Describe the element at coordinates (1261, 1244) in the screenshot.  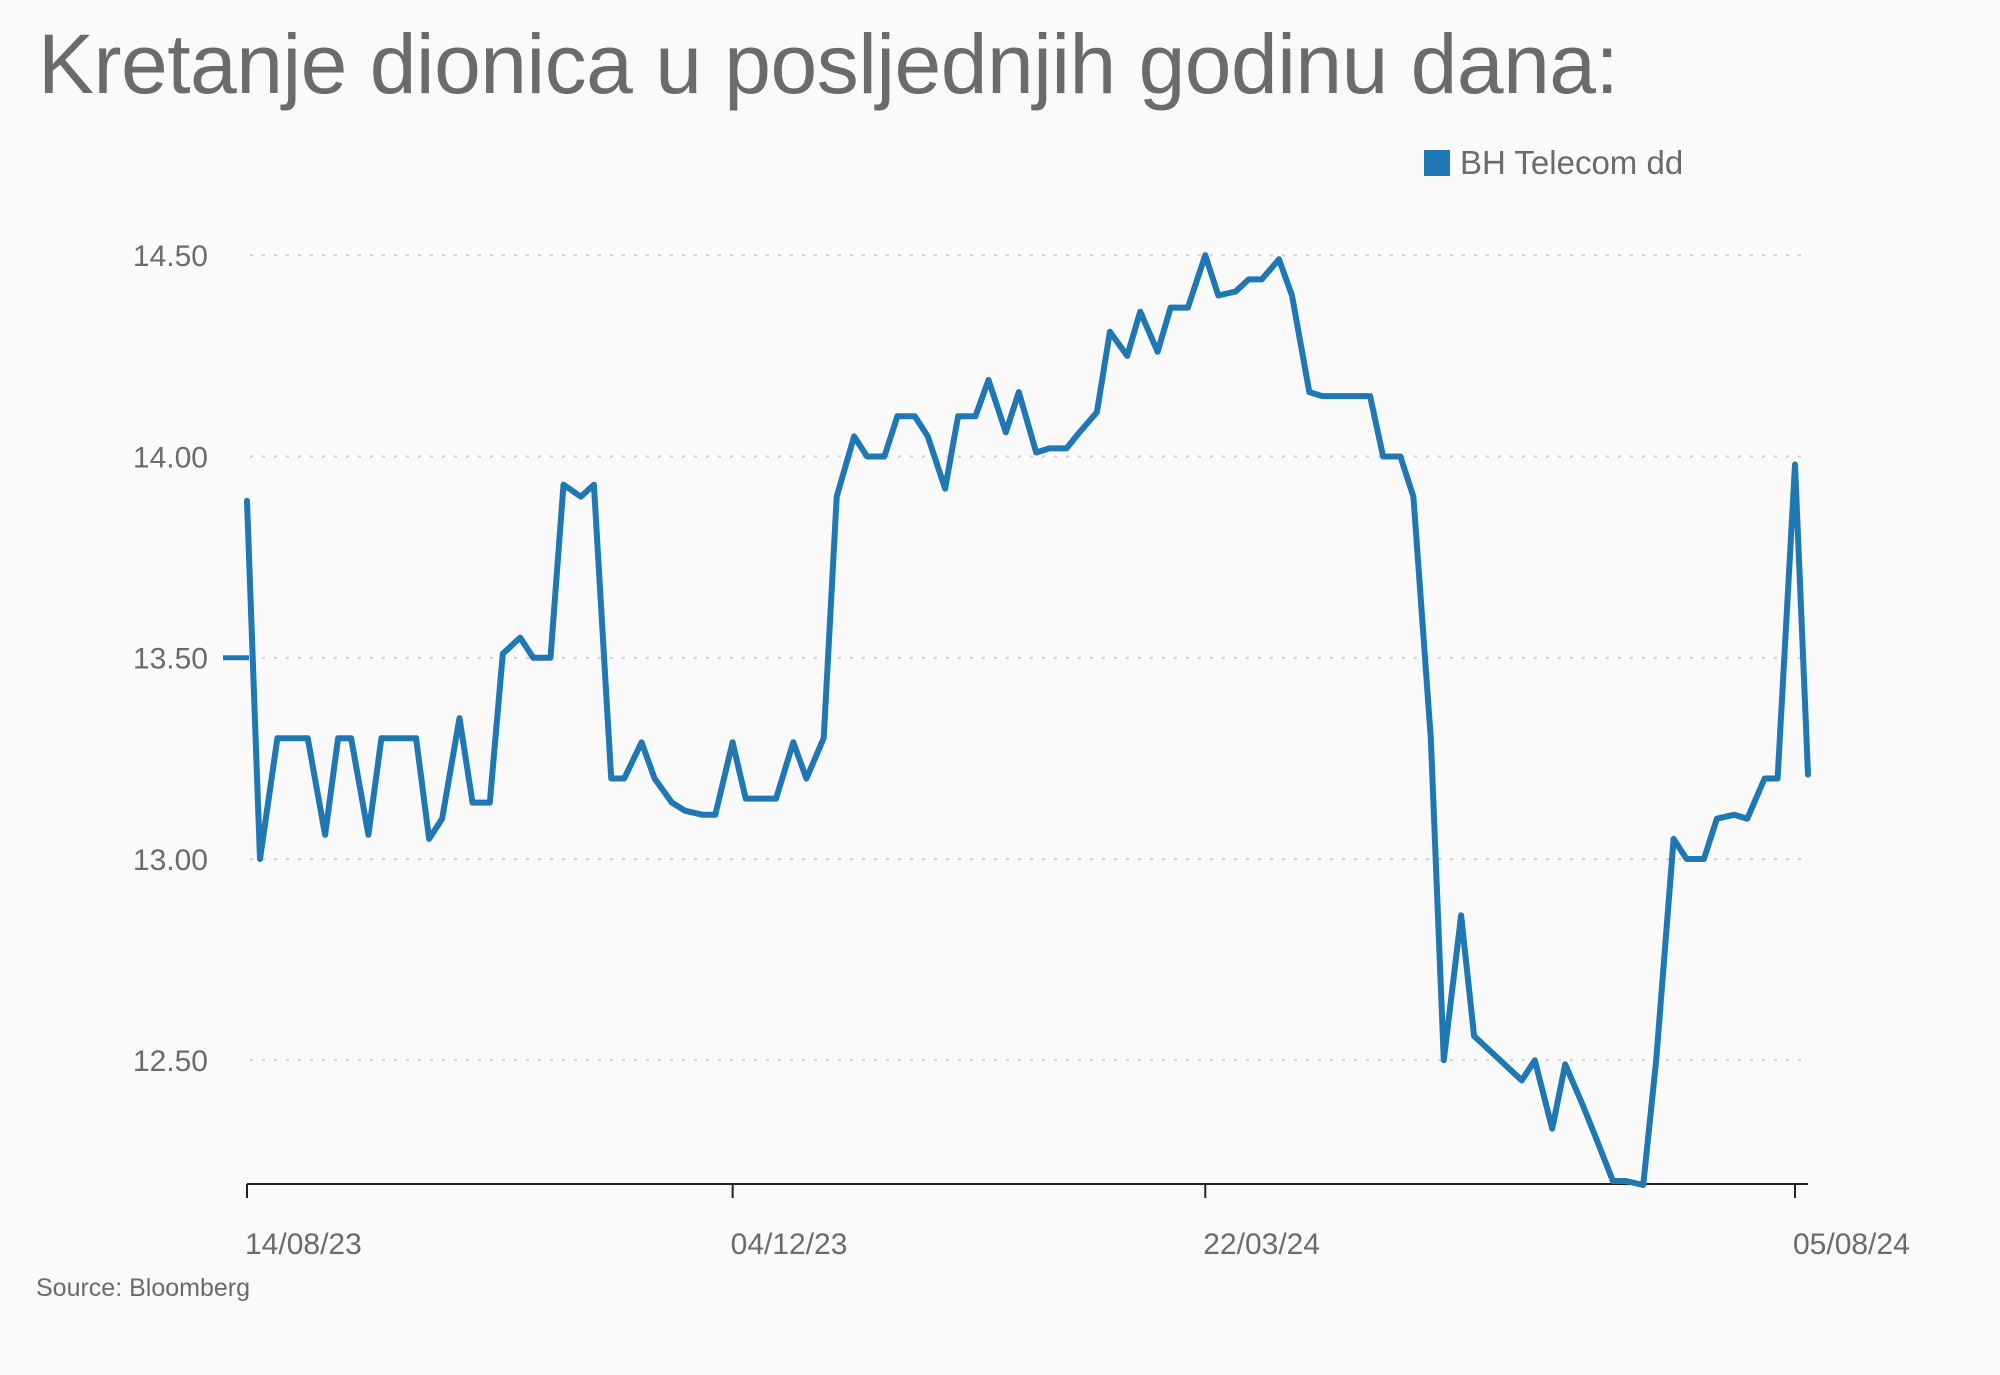
I see `x-tick-label: 22/03/24` at that location.